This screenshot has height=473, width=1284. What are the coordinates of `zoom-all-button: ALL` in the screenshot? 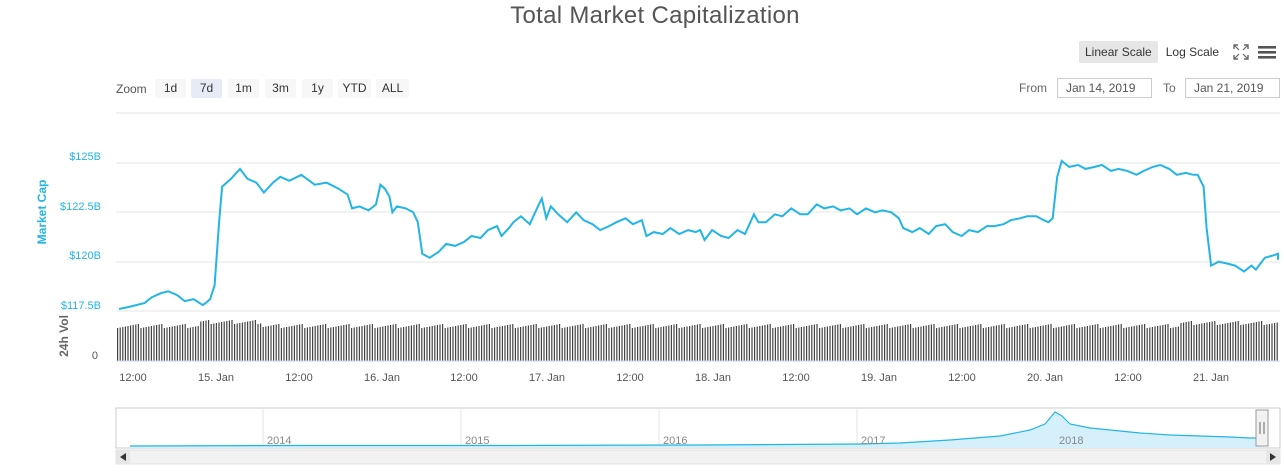 It's located at (392, 88).